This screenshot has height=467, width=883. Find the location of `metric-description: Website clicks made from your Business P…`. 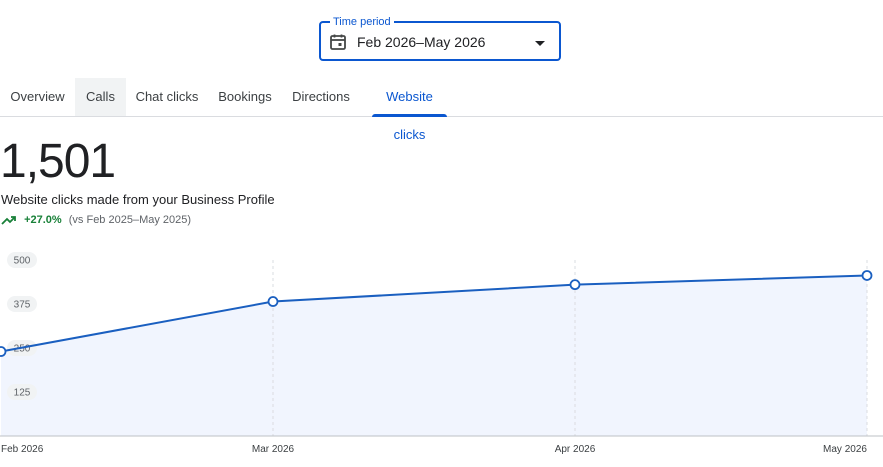

metric-description: Website clicks made from your Business P… is located at coordinates (138, 199).